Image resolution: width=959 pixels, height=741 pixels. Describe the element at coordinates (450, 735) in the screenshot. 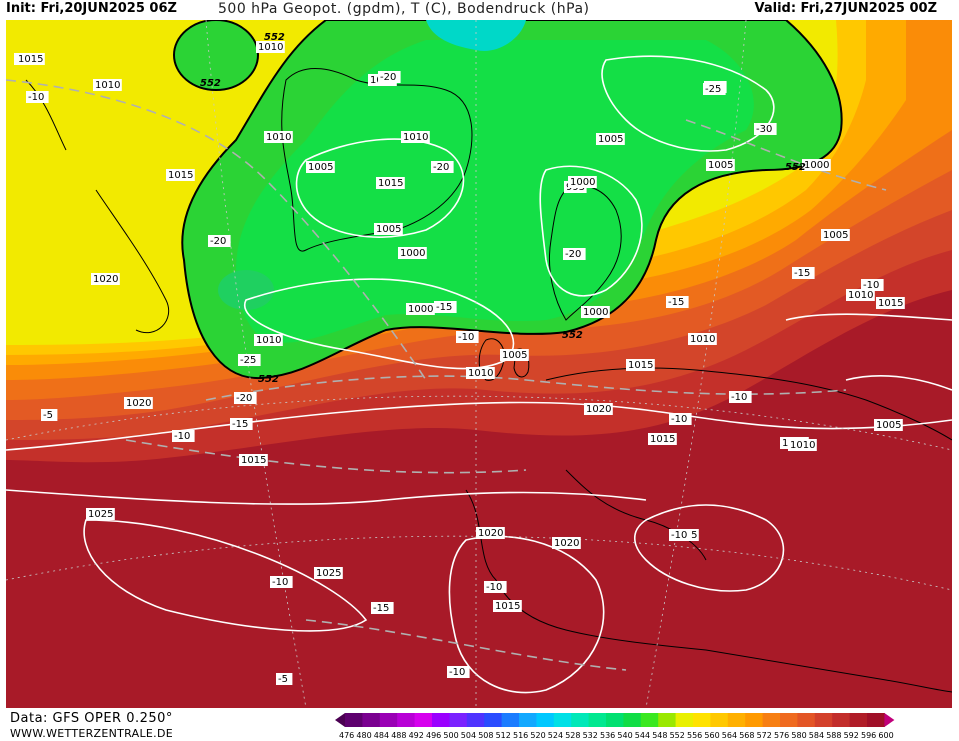

I see `legend-tick-label: 500` at that location.